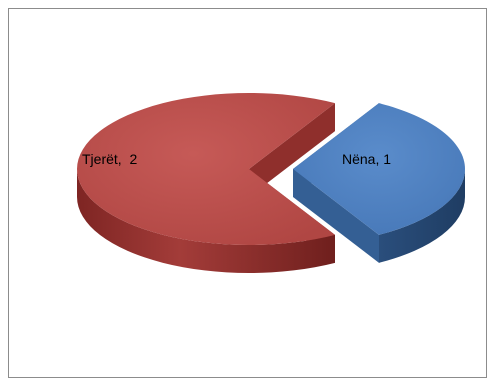 Image resolution: width=491 pixels, height=378 pixels. I want to click on slice-top, so click(379, 169).